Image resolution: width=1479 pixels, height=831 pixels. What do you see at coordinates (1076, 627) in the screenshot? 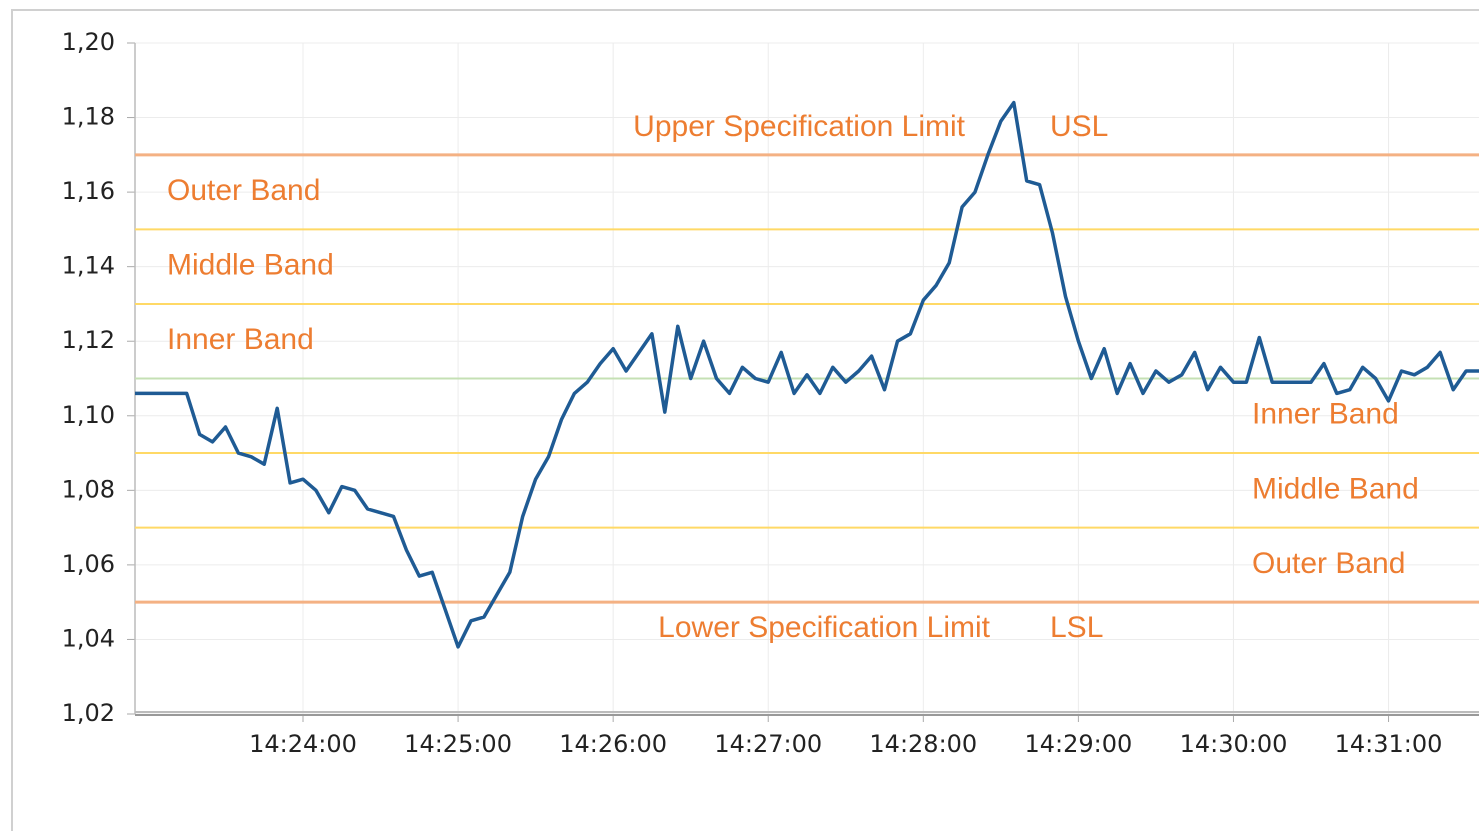
I see `limit-abbr: LSL` at bounding box center [1076, 627].